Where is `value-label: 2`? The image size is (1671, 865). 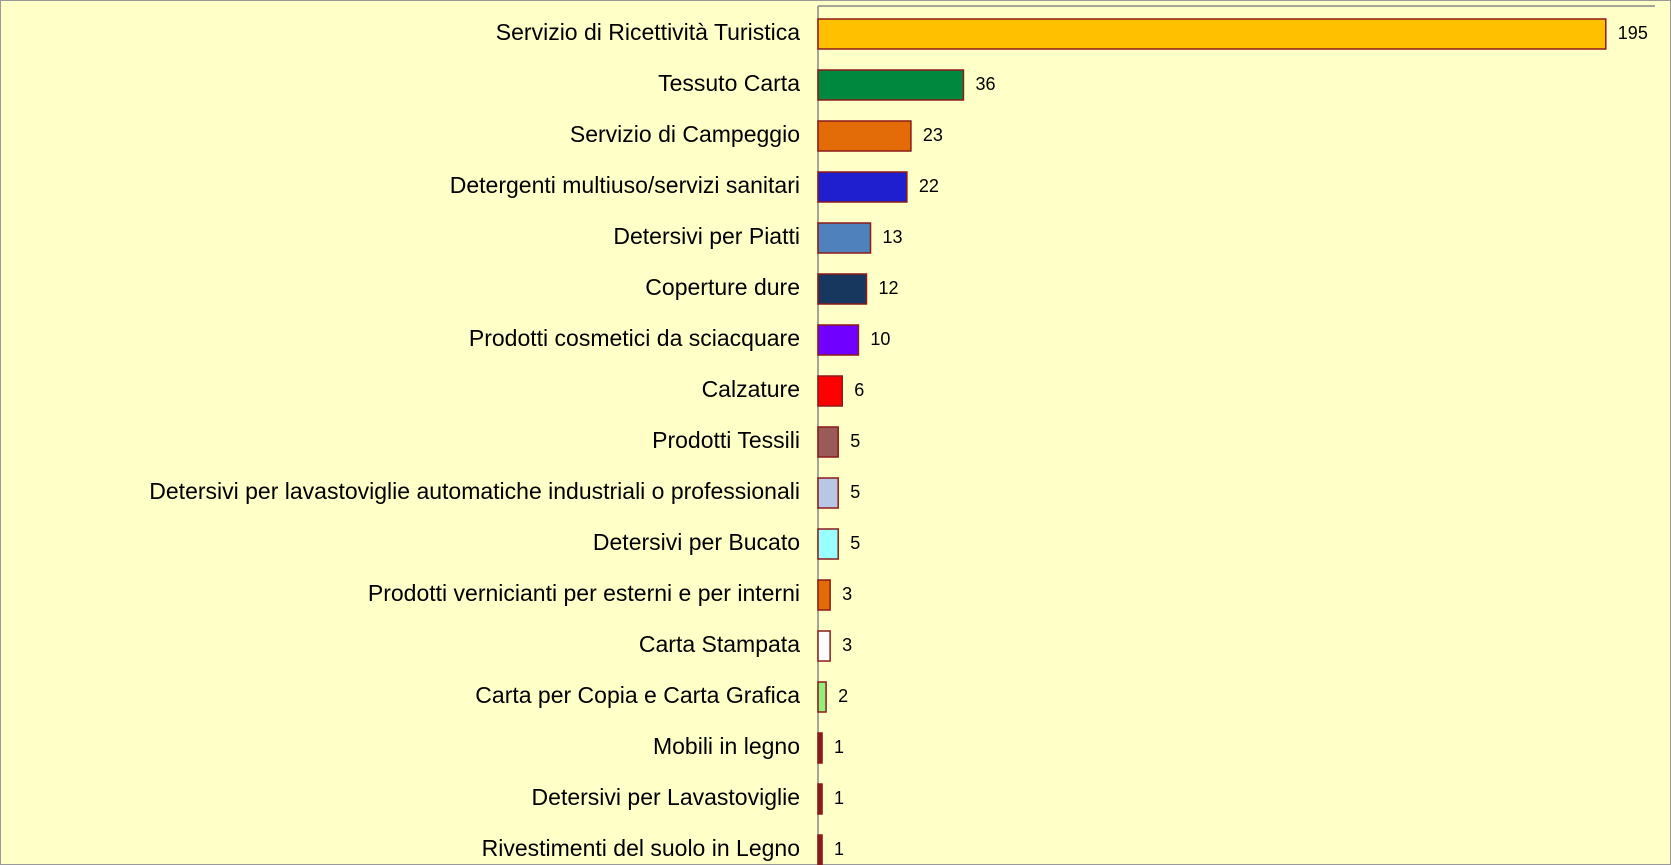
value-label: 2 is located at coordinates (843, 696).